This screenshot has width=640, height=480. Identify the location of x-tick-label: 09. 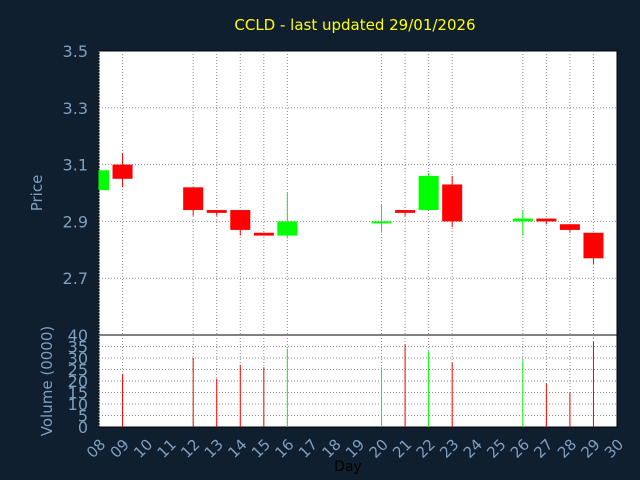
(120, 449).